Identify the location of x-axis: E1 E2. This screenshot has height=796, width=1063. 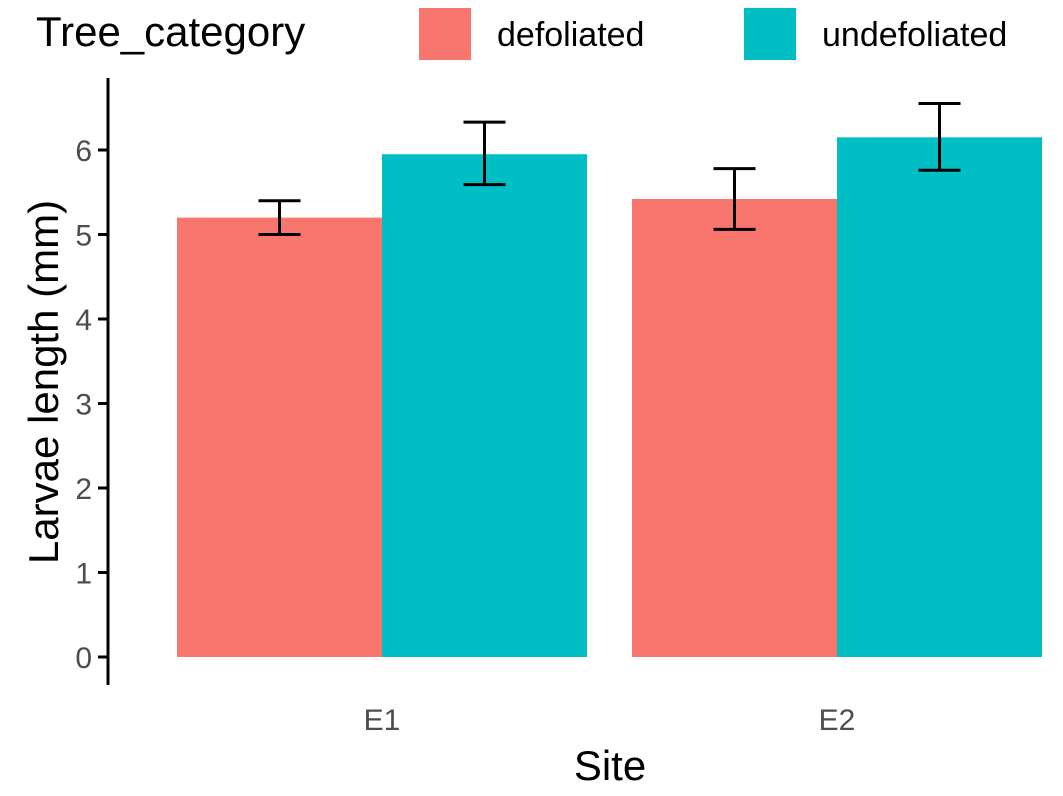
(610, 720).